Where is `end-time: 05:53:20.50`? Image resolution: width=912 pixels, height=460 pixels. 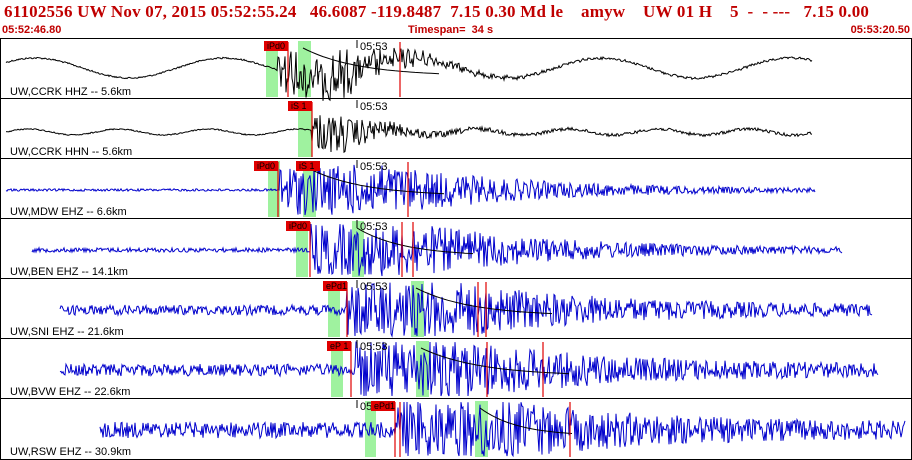 end-time: 05:53:20.50 is located at coordinates (880, 30).